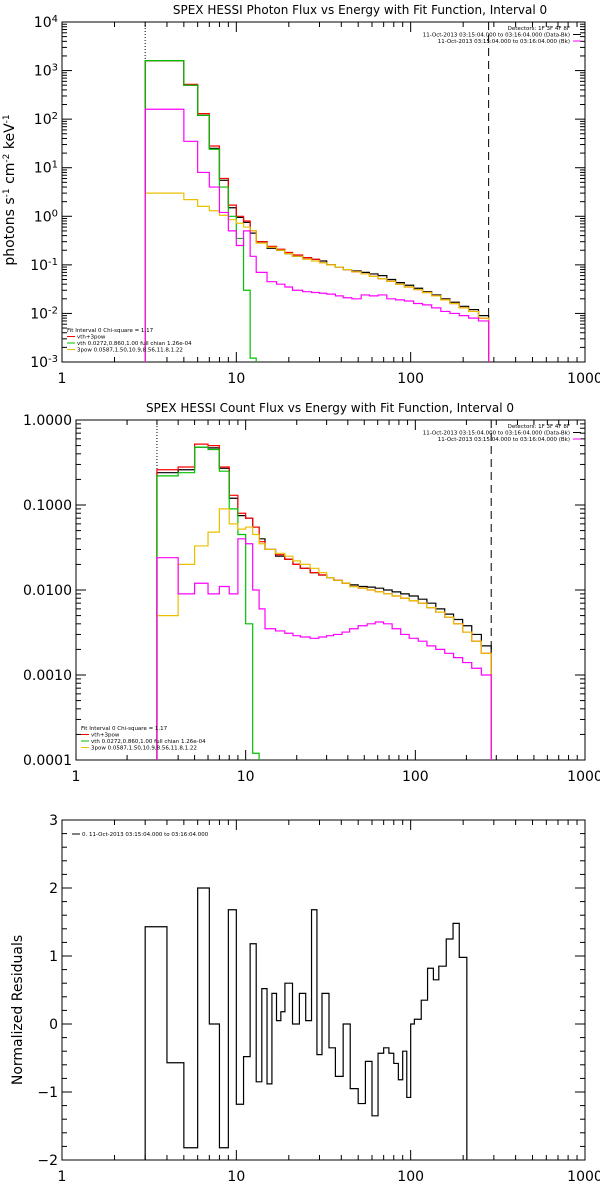 The image size is (600, 1200). I want to click on y-tick-label: 10⁴, so click(46, 23).